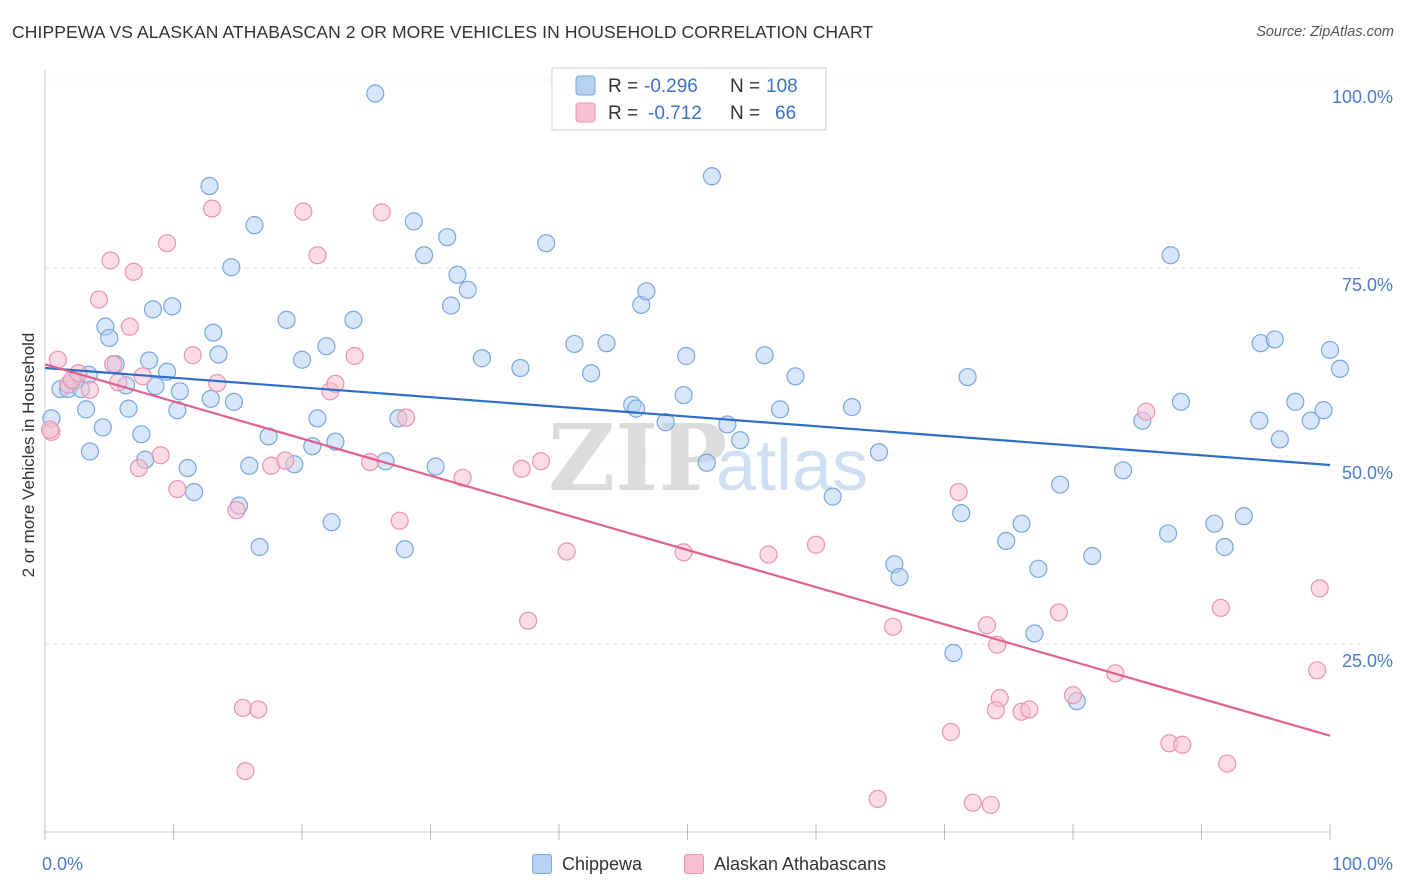 The image size is (1406, 892). Describe the element at coordinates (694, 864) in the screenshot. I see `legend-alaskan-swatch` at that location.